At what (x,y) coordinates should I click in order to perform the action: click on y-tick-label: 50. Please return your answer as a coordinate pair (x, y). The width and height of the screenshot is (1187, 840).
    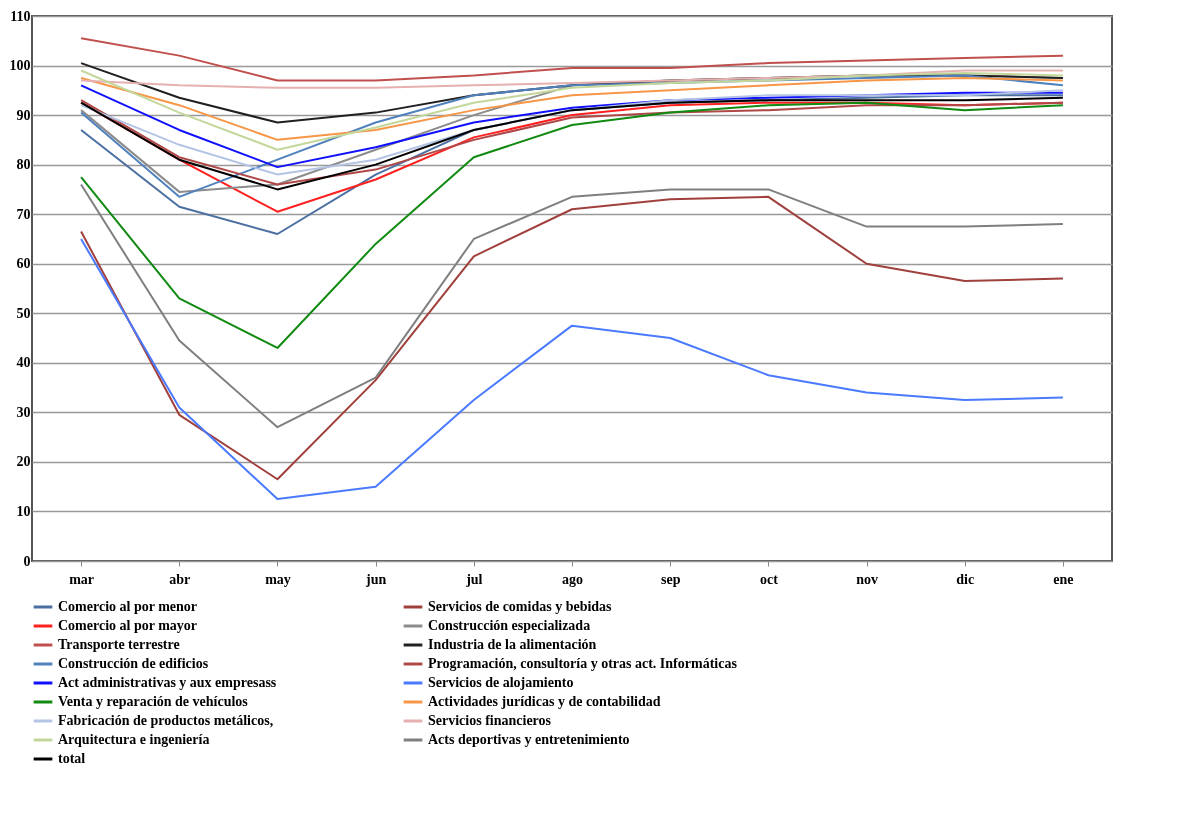
    Looking at the image, I should click on (23, 313).